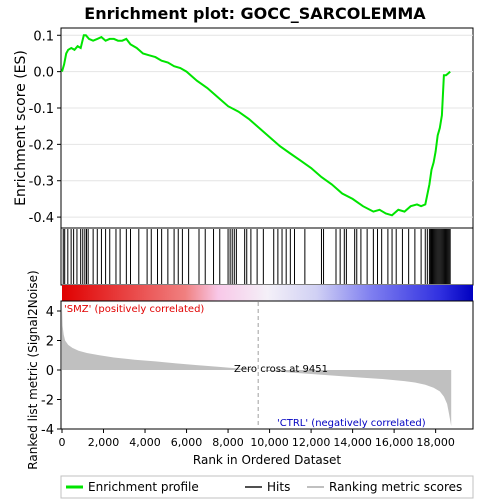 Image resolution: width=500 pixels, height=500 pixels. I want to click on x-tick-label: 2,000, so click(104, 442).